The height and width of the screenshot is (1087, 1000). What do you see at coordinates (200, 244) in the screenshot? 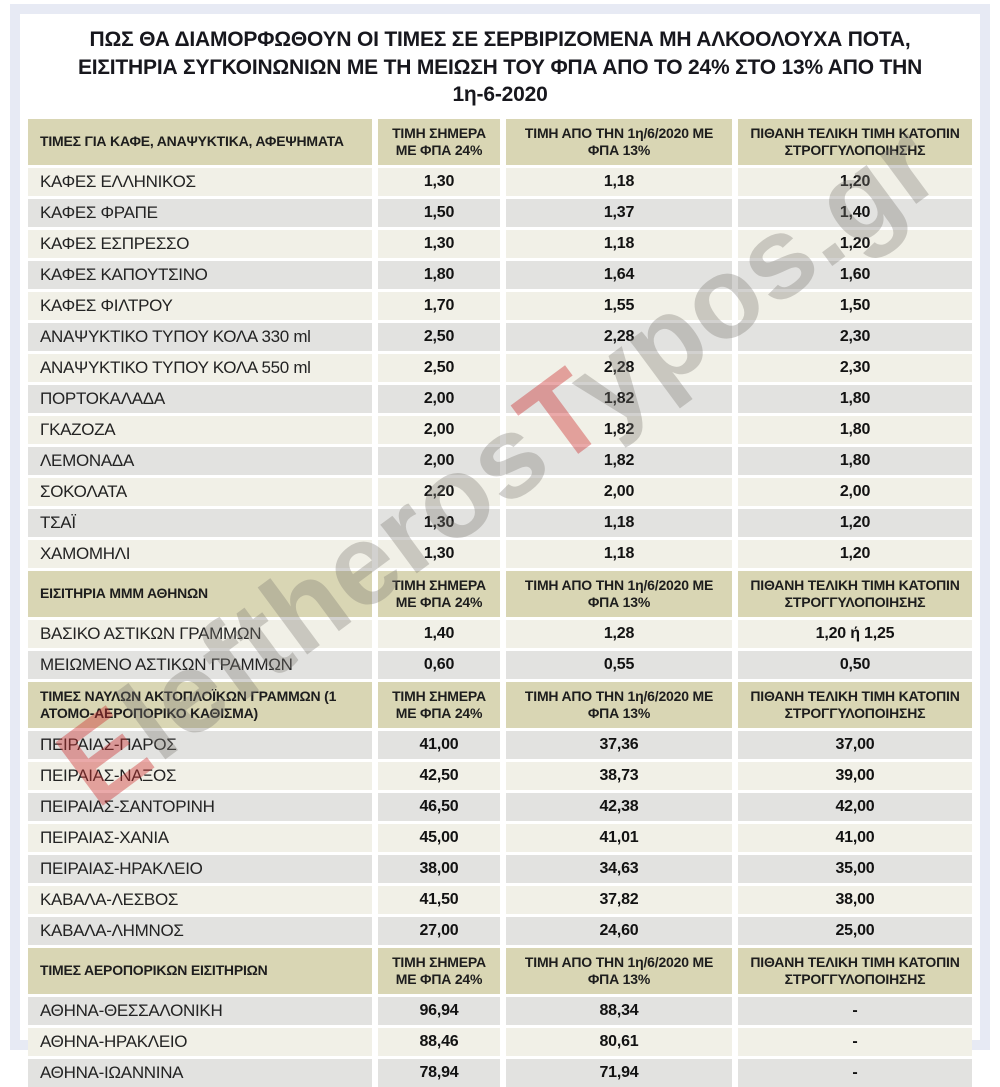
I see `row-label-cell: ΚΑΦΕΣ ΕΣΠΡΕΣΣΟ` at bounding box center [200, 244].